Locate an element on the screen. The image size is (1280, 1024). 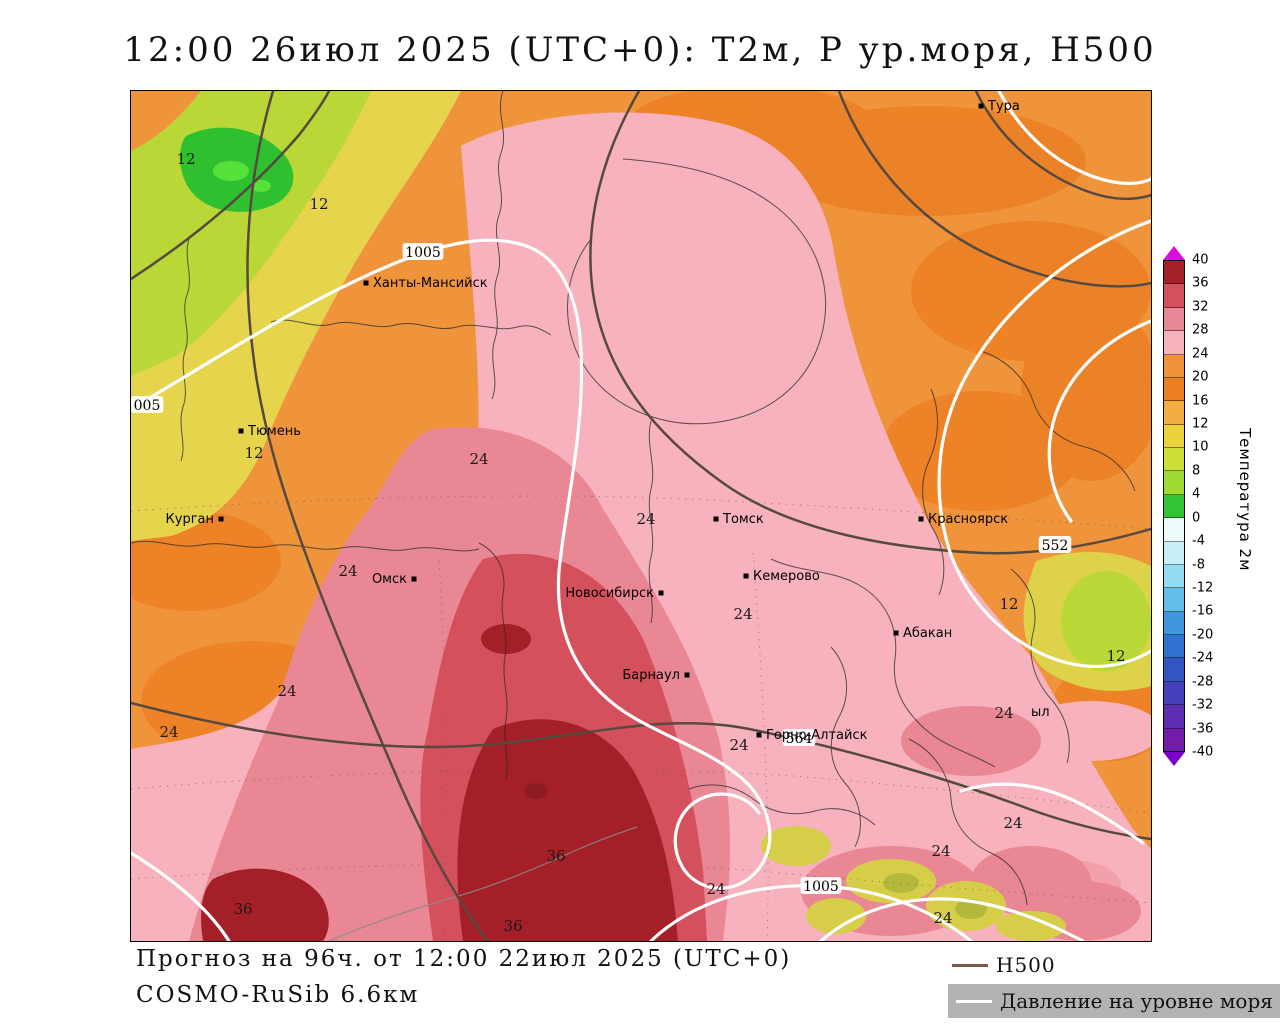
city-label: Красноярск is located at coordinates (968, 519).